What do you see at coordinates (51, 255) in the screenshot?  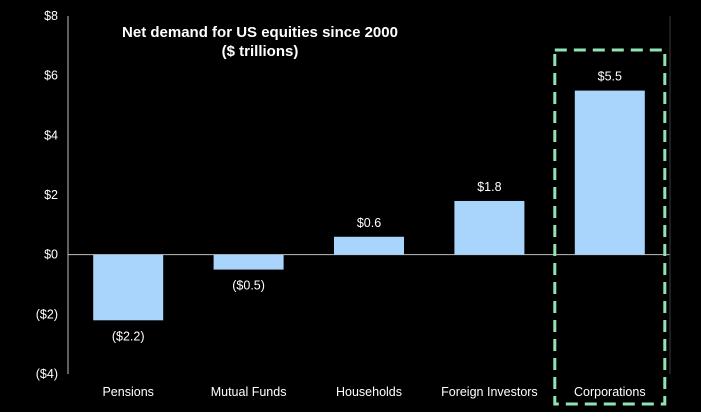 I see `y-tick-label: $0` at bounding box center [51, 255].